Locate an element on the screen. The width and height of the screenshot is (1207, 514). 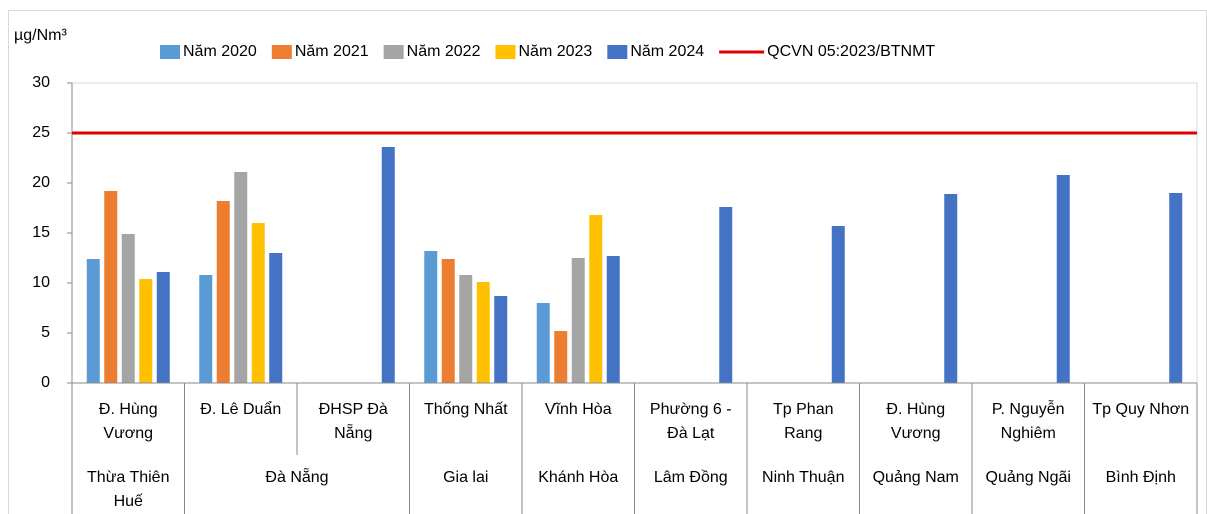
x-tick-label: Phường 6 - Đà Lạt is located at coordinates (690, 421).